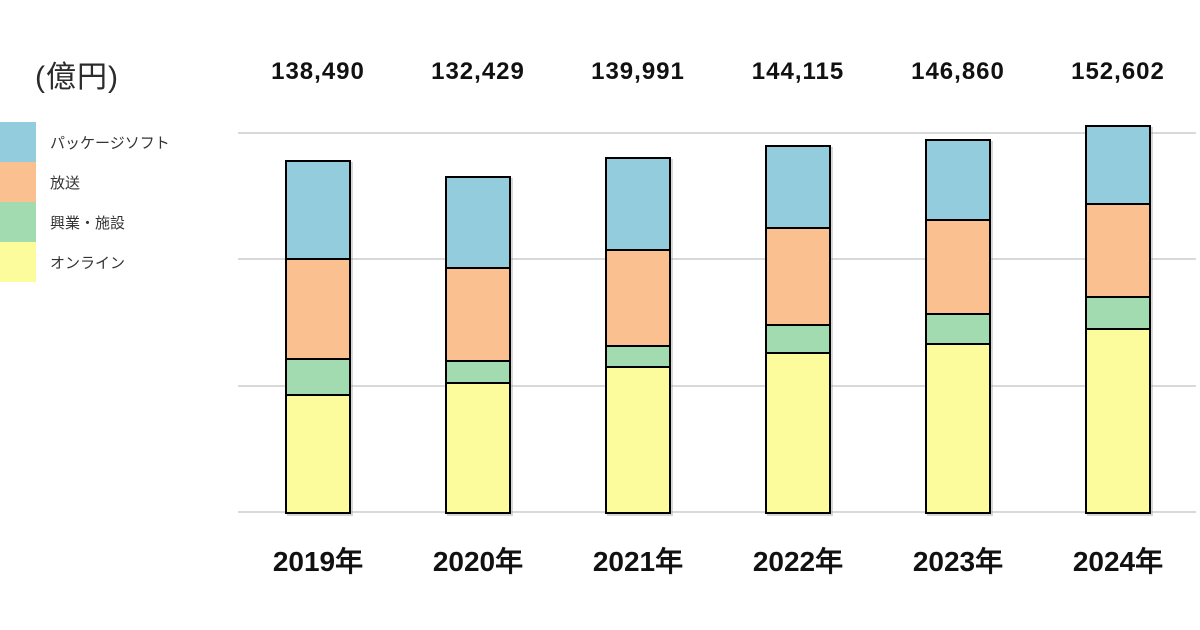  I want to click on stacked-bar-2020年, so click(478, 345).